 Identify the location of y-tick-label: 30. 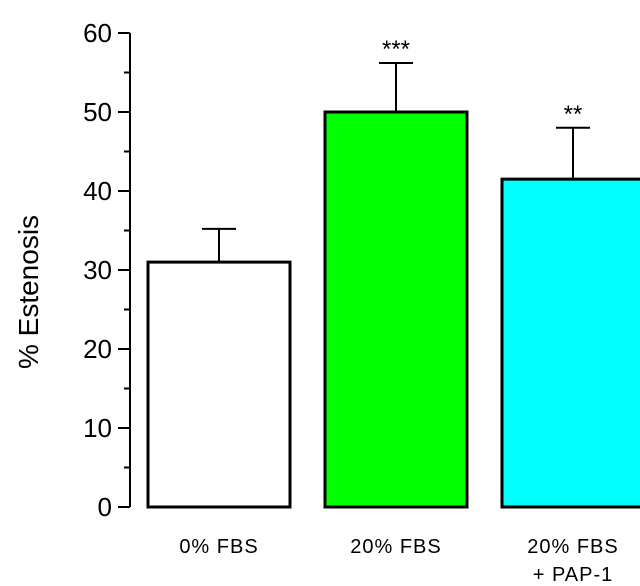
(97, 270).